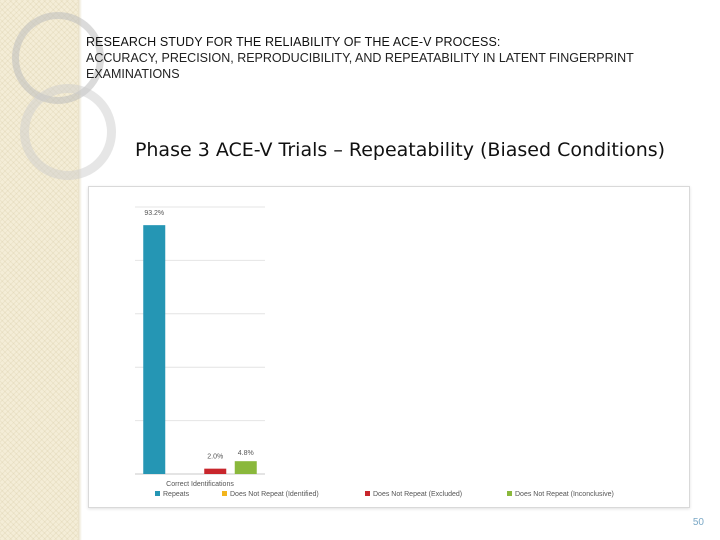  Describe the element at coordinates (246, 453) in the screenshot. I see `data-label: 4.8%` at that location.